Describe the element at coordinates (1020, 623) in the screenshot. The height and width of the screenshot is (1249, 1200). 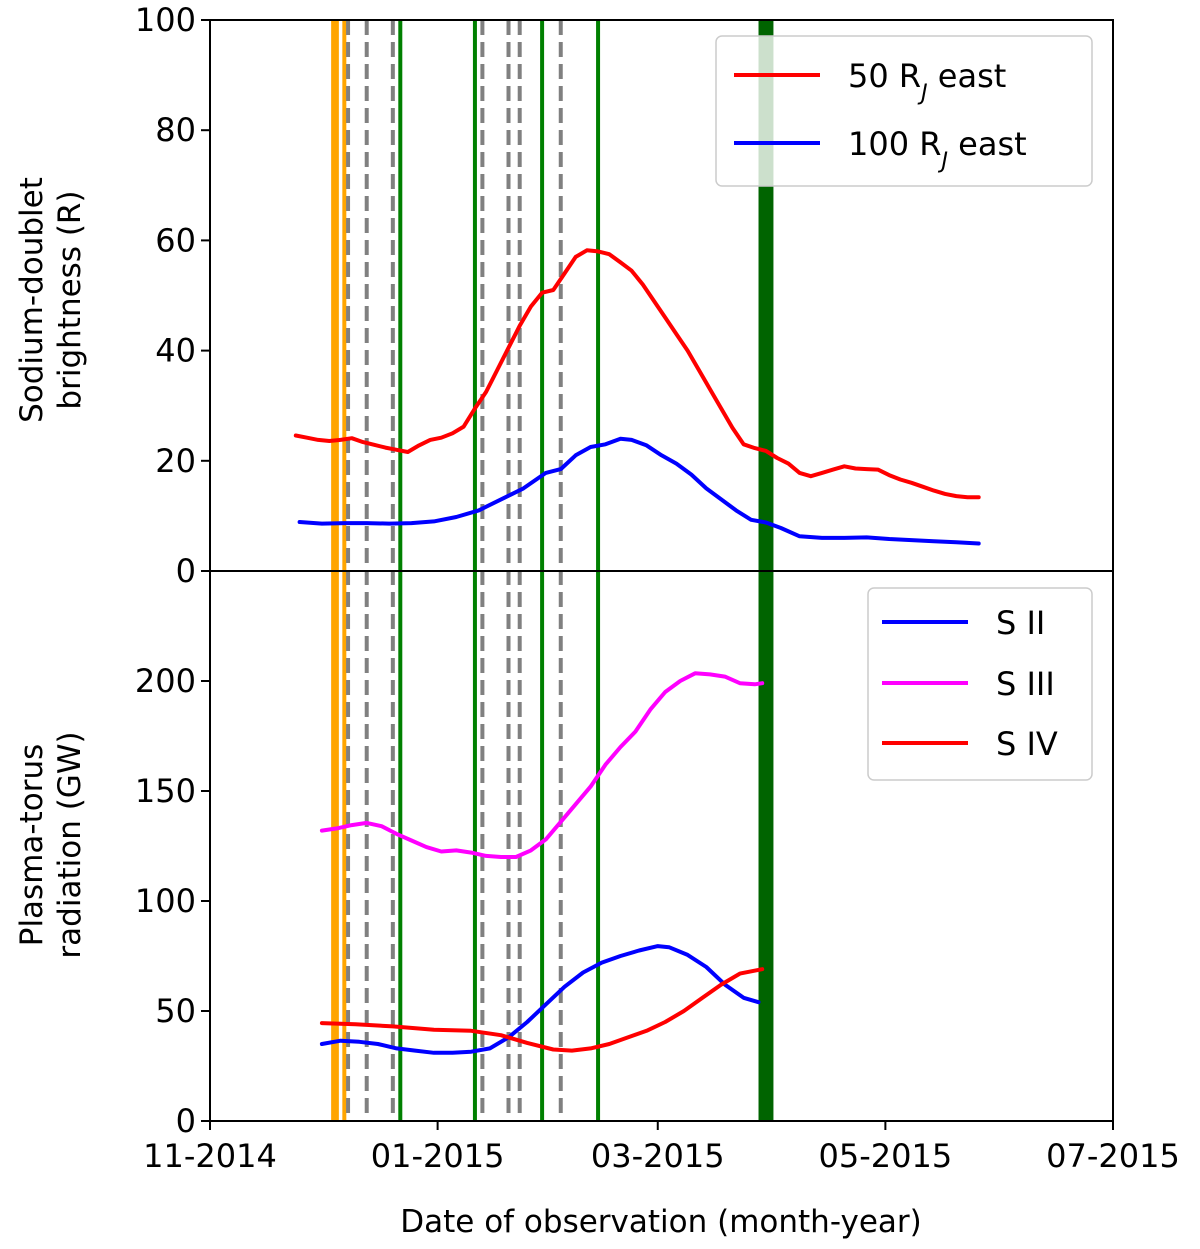
I see `legend-label-s2: S II` at that location.